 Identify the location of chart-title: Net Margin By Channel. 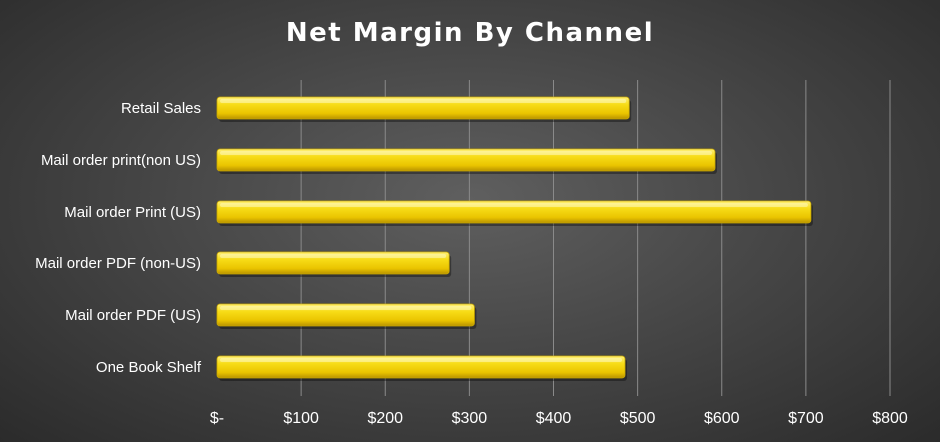
(470, 33).